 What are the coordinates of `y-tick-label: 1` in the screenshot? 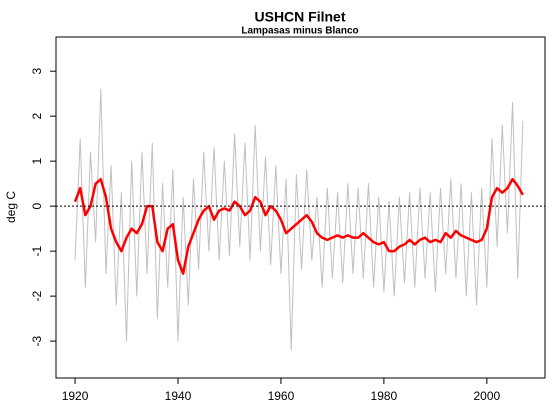 It's located at (37, 161).